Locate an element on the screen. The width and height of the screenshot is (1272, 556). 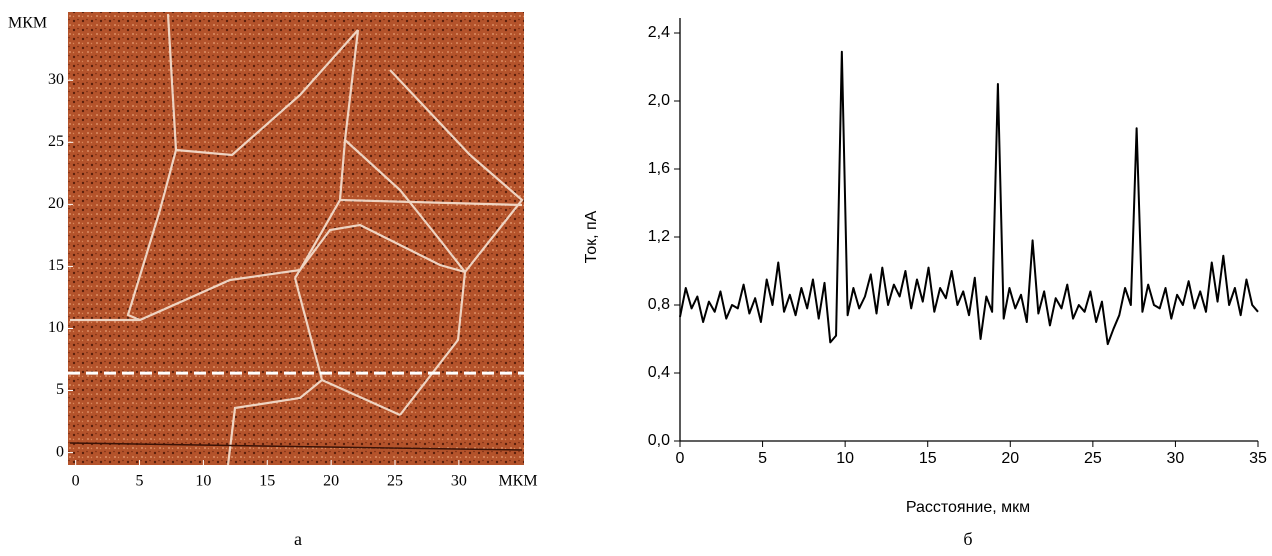
scan-artifact is located at coordinates (296, 446).